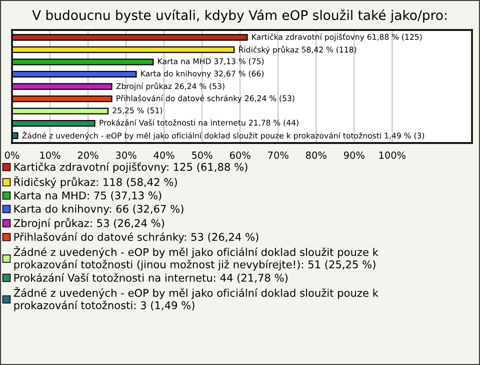 The width and height of the screenshot is (480, 365). What do you see at coordinates (12, 155) in the screenshot?
I see `x-tick-label: 0%` at bounding box center [12, 155].